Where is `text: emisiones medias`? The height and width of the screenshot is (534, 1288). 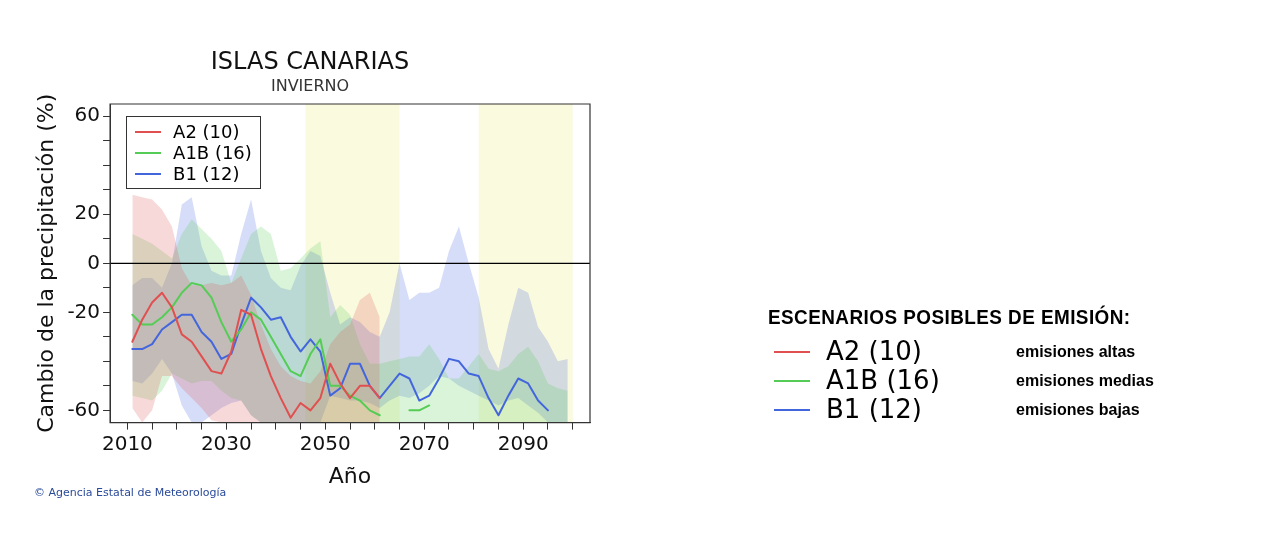 text: emisiones medias is located at coordinates (1085, 380).